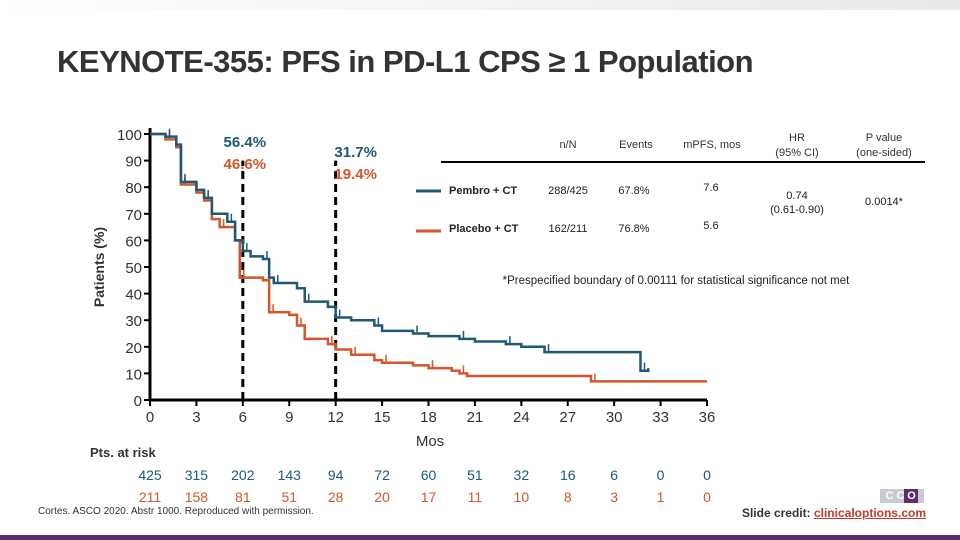 The height and width of the screenshot is (540, 960). I want to click on y-tick-label: 80, so click(133, 188).